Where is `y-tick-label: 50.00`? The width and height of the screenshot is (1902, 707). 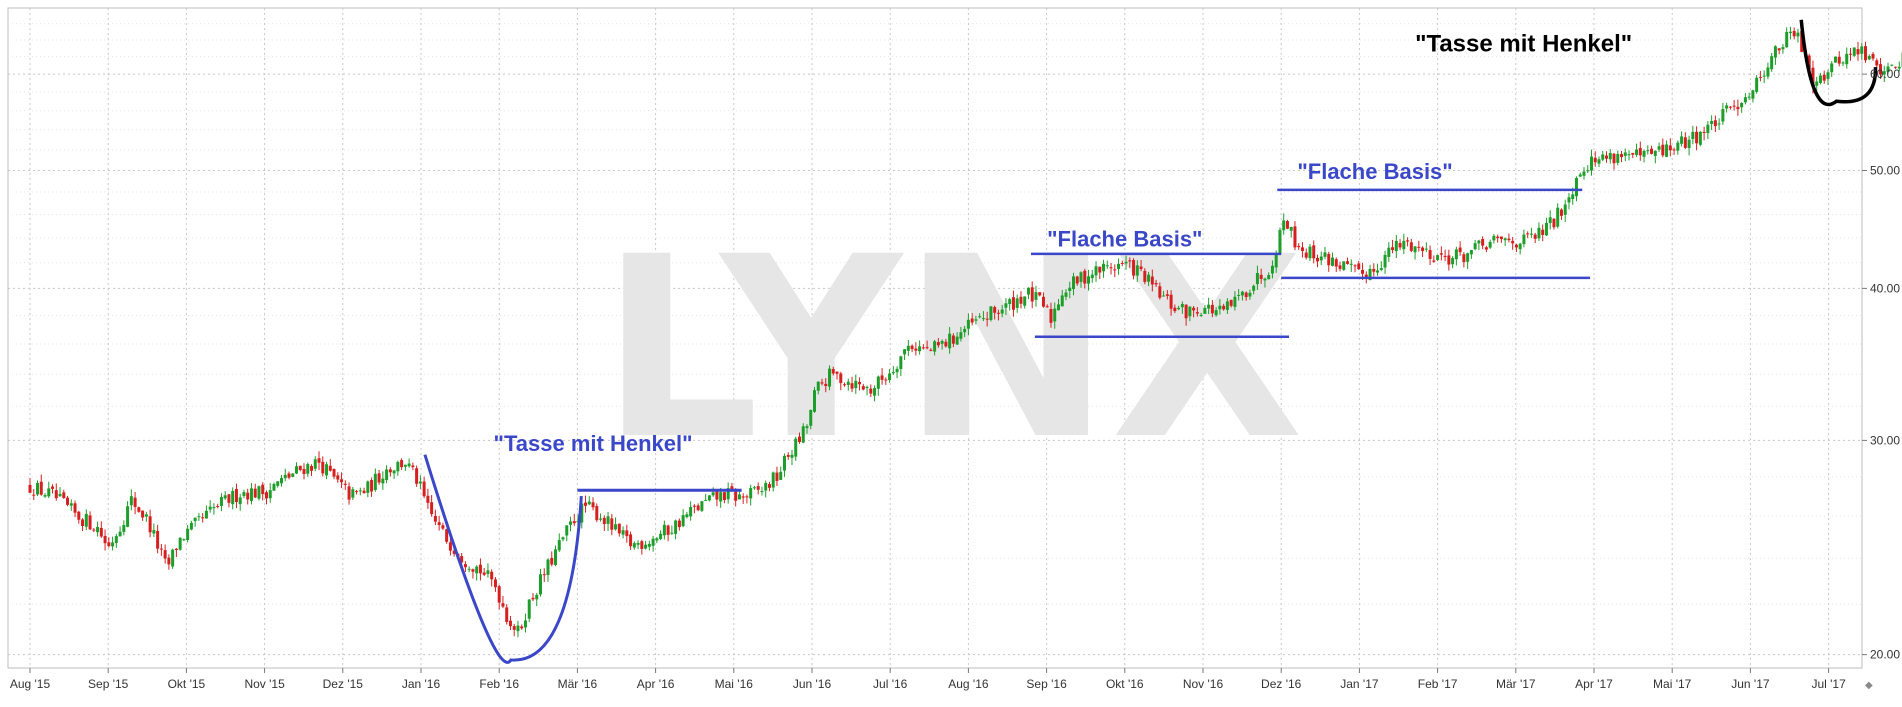 y-tick-label: 50.00 is located at coordinates (1885, 170).